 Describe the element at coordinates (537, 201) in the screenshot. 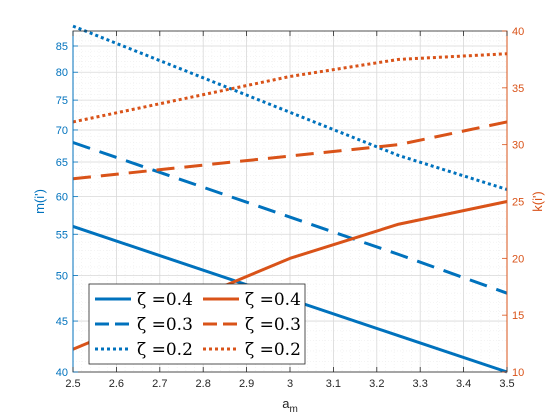

I see `right-y-axis-label: k(i')` at that location.